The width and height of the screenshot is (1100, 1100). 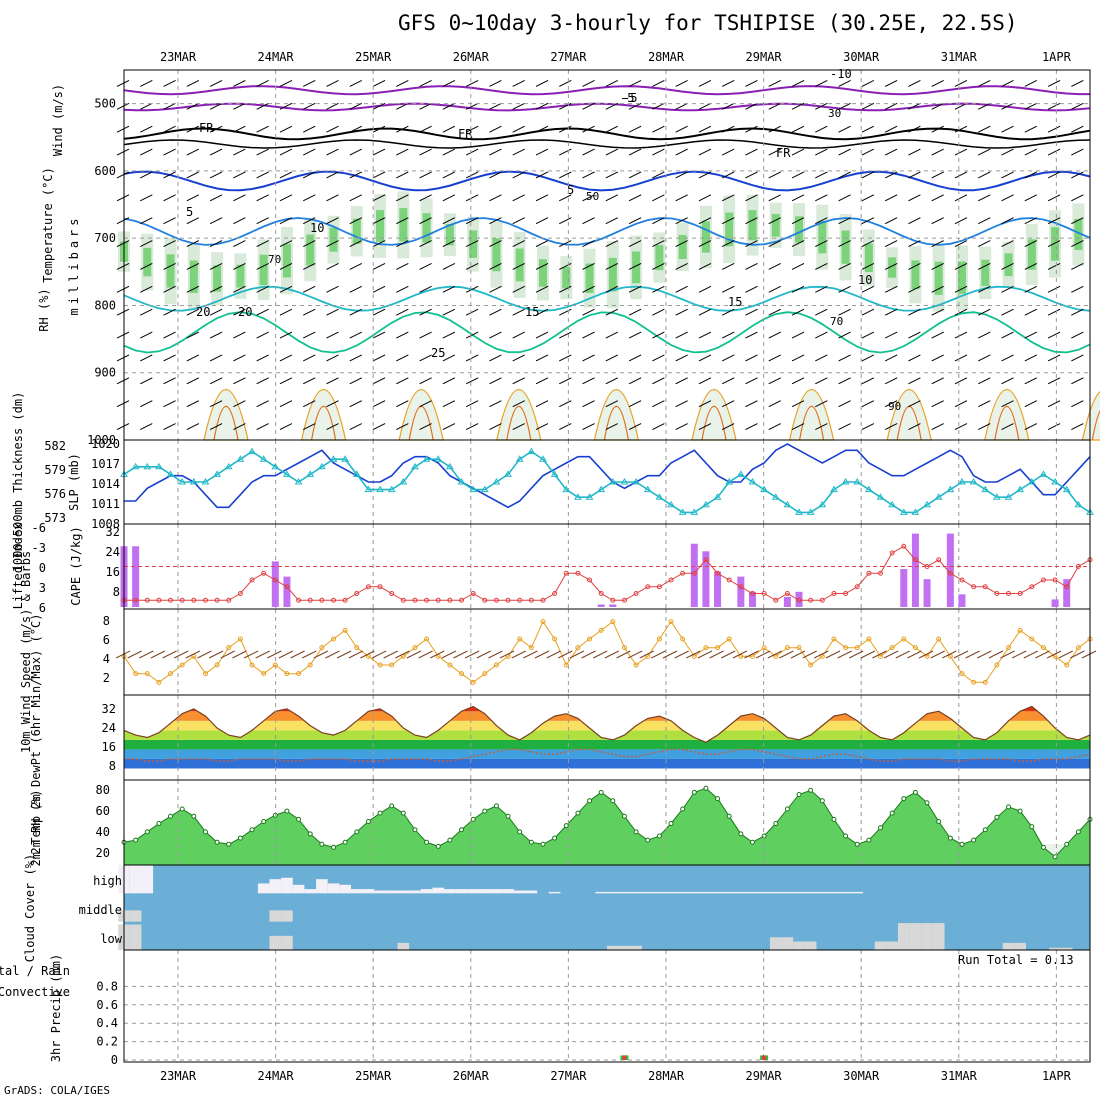 I want to click on lowlevel-plume-inner, so click(x=1007, y=423).